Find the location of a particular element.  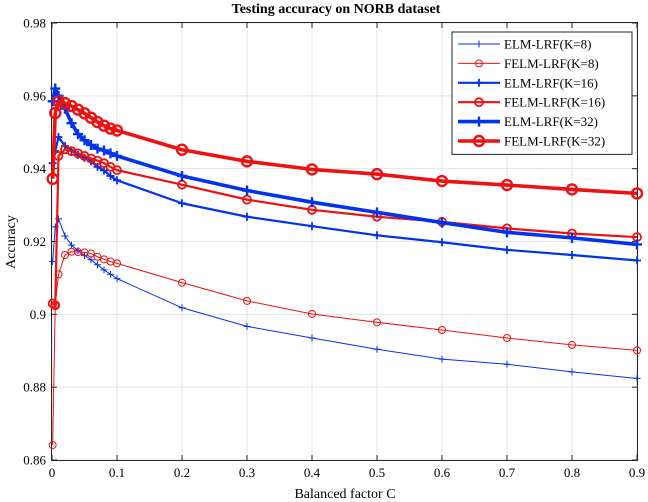

legend-label: ELM-LRF(K=8) is located at coordinates (548, 44).